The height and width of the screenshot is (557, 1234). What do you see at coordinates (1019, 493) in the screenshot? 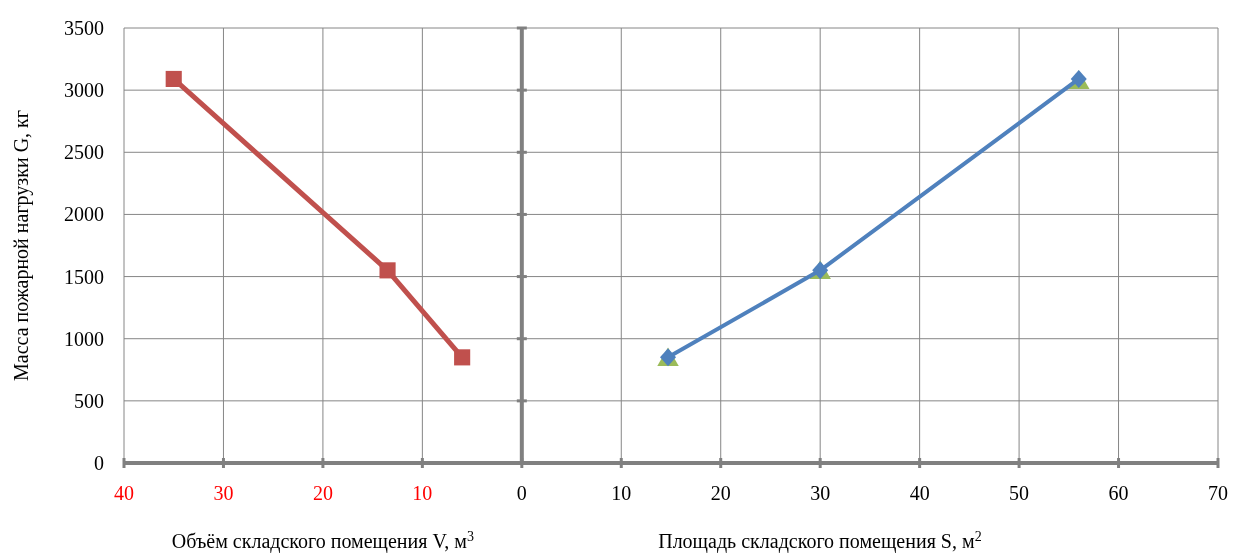
I see `x-tick-label: 50` at bounding box center [1019, 493].